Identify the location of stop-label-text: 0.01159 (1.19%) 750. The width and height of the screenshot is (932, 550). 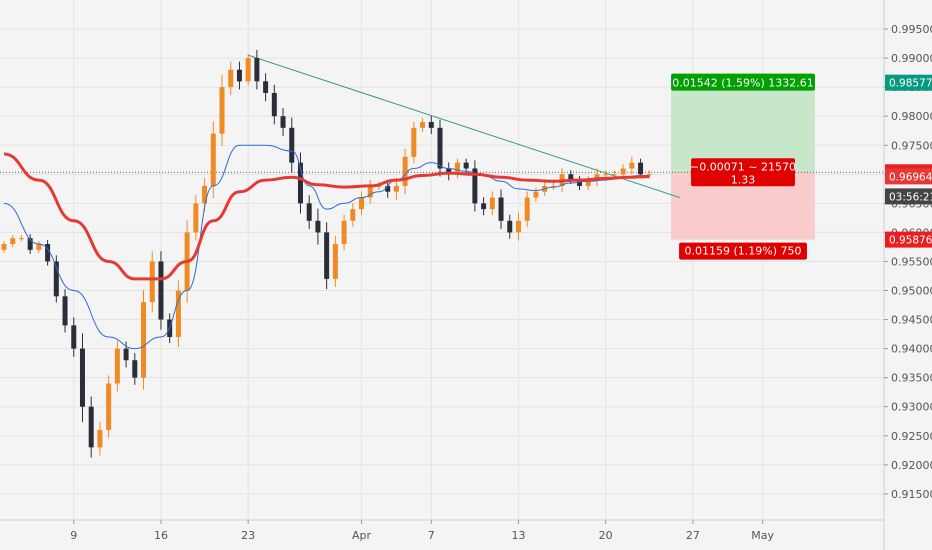
(743, 251).